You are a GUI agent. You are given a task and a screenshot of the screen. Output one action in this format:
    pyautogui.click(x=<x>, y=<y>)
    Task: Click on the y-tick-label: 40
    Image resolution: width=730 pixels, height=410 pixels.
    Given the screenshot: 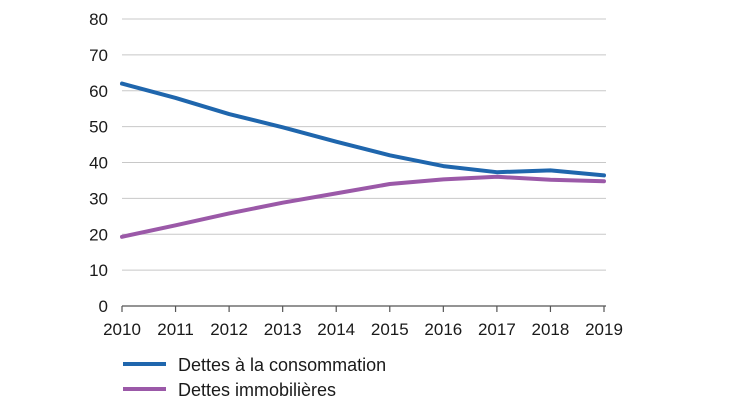 What is the action you would take?
    pyautogui.click(x=98, y=163)
    